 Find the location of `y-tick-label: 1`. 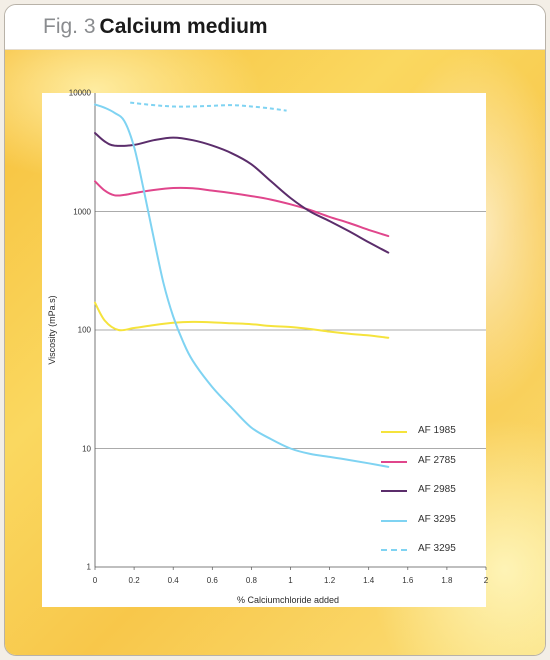

y-tick-label: 1 is located at coordinates (88, 567).